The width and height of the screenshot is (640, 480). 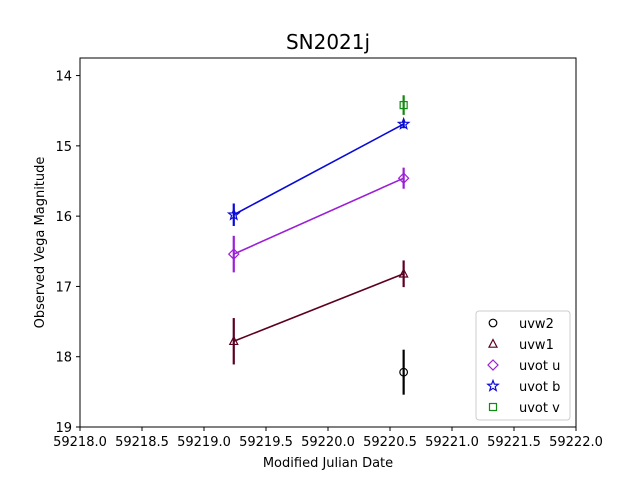 I want to click on y-tick-label: 17, so click(x=63, y=287).